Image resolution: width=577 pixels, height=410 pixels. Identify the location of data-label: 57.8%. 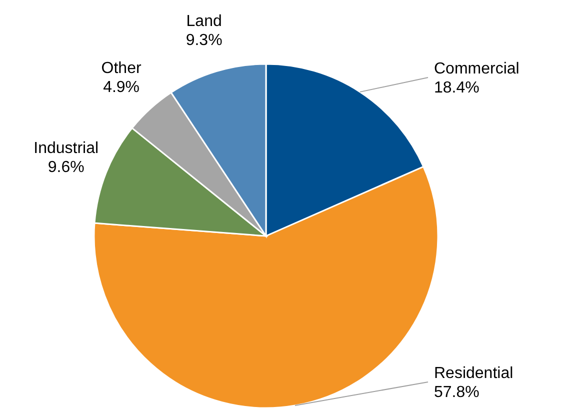
(457, 392).